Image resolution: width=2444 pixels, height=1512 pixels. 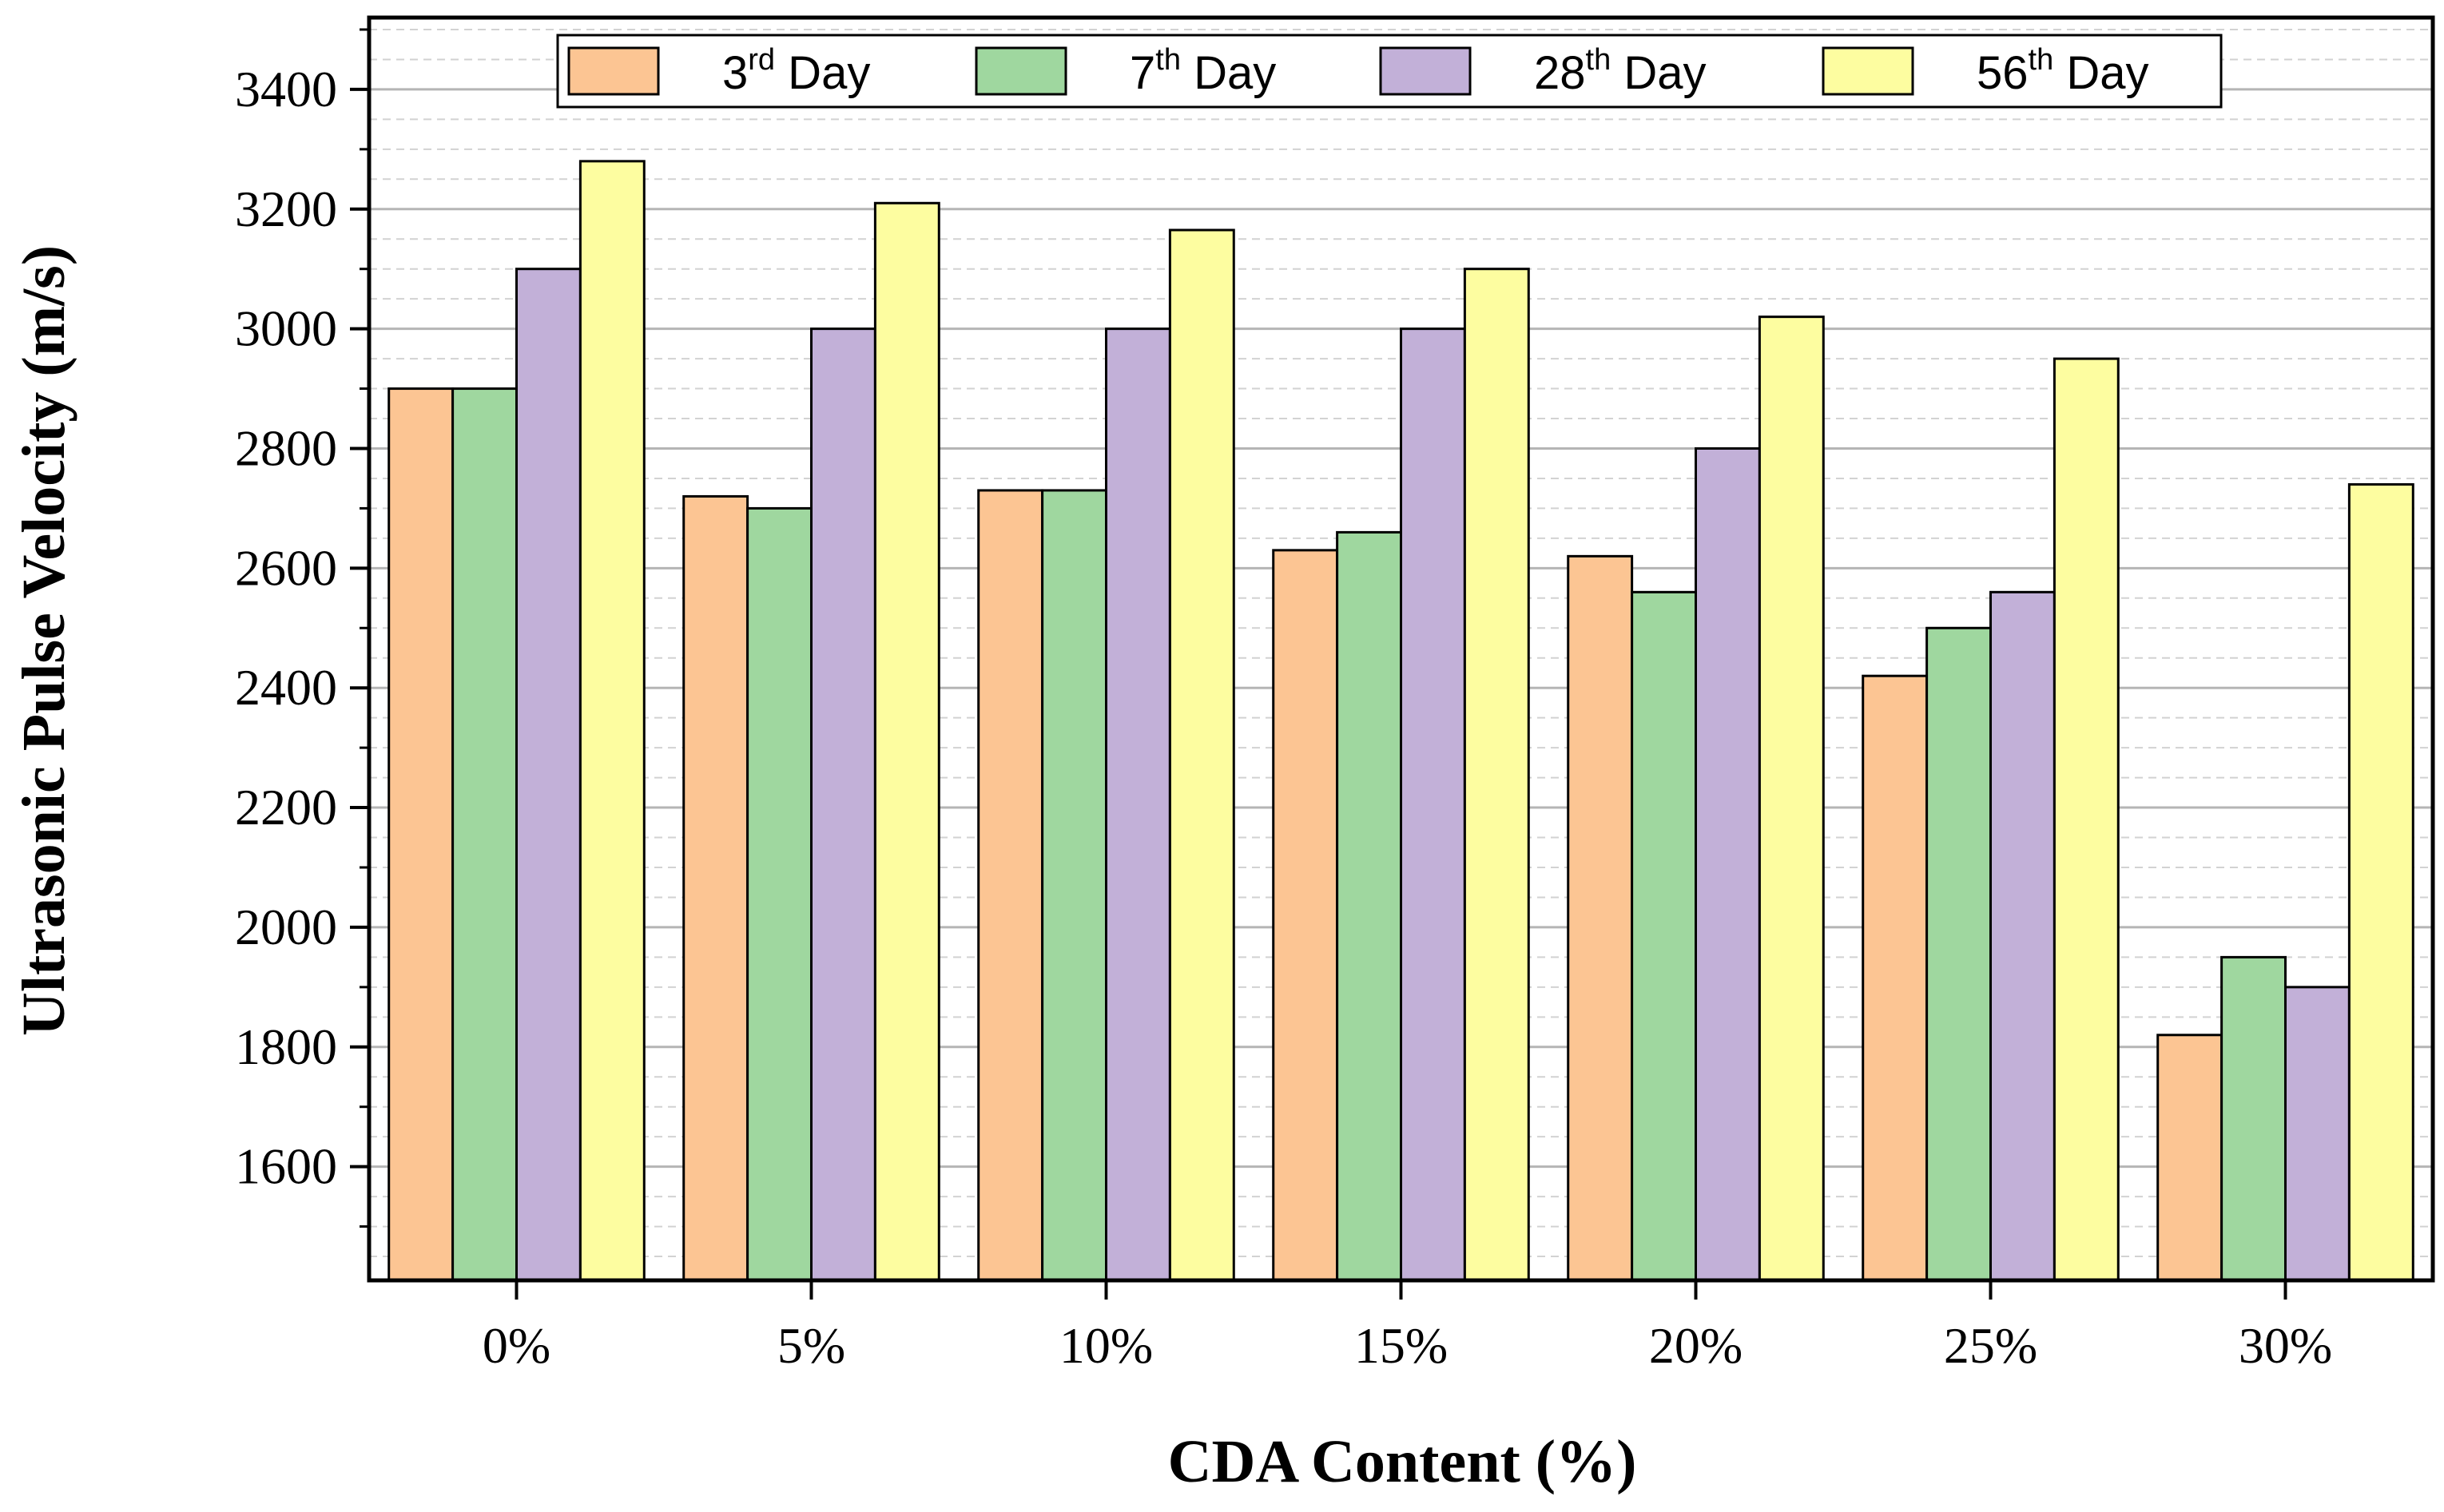 I want to click on bar-7th-day-20pct, so click(x=1664, y=936).